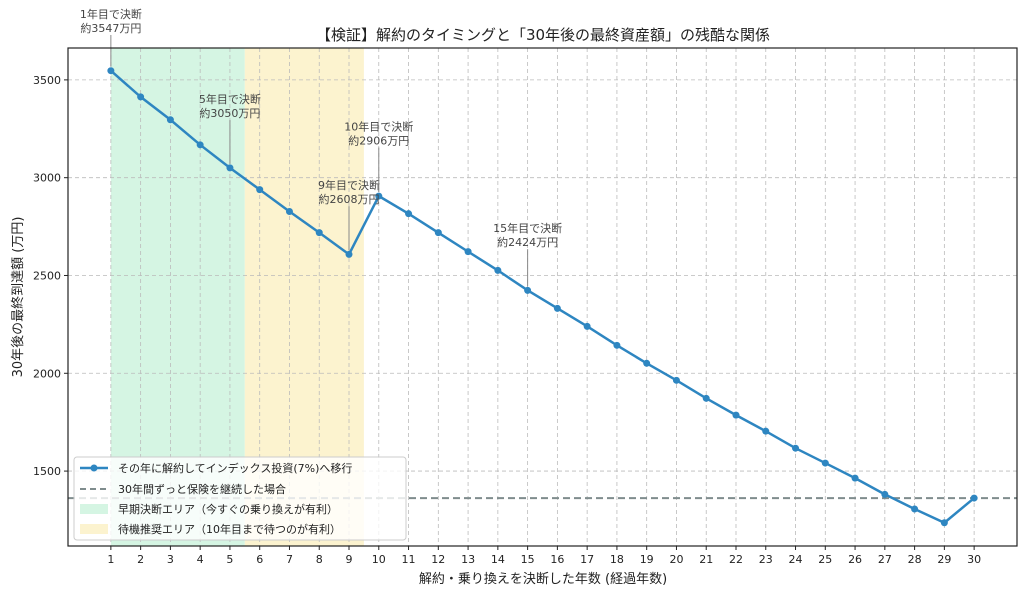  I want to click on annotation-value: 約2424万円, so click(527, 242).